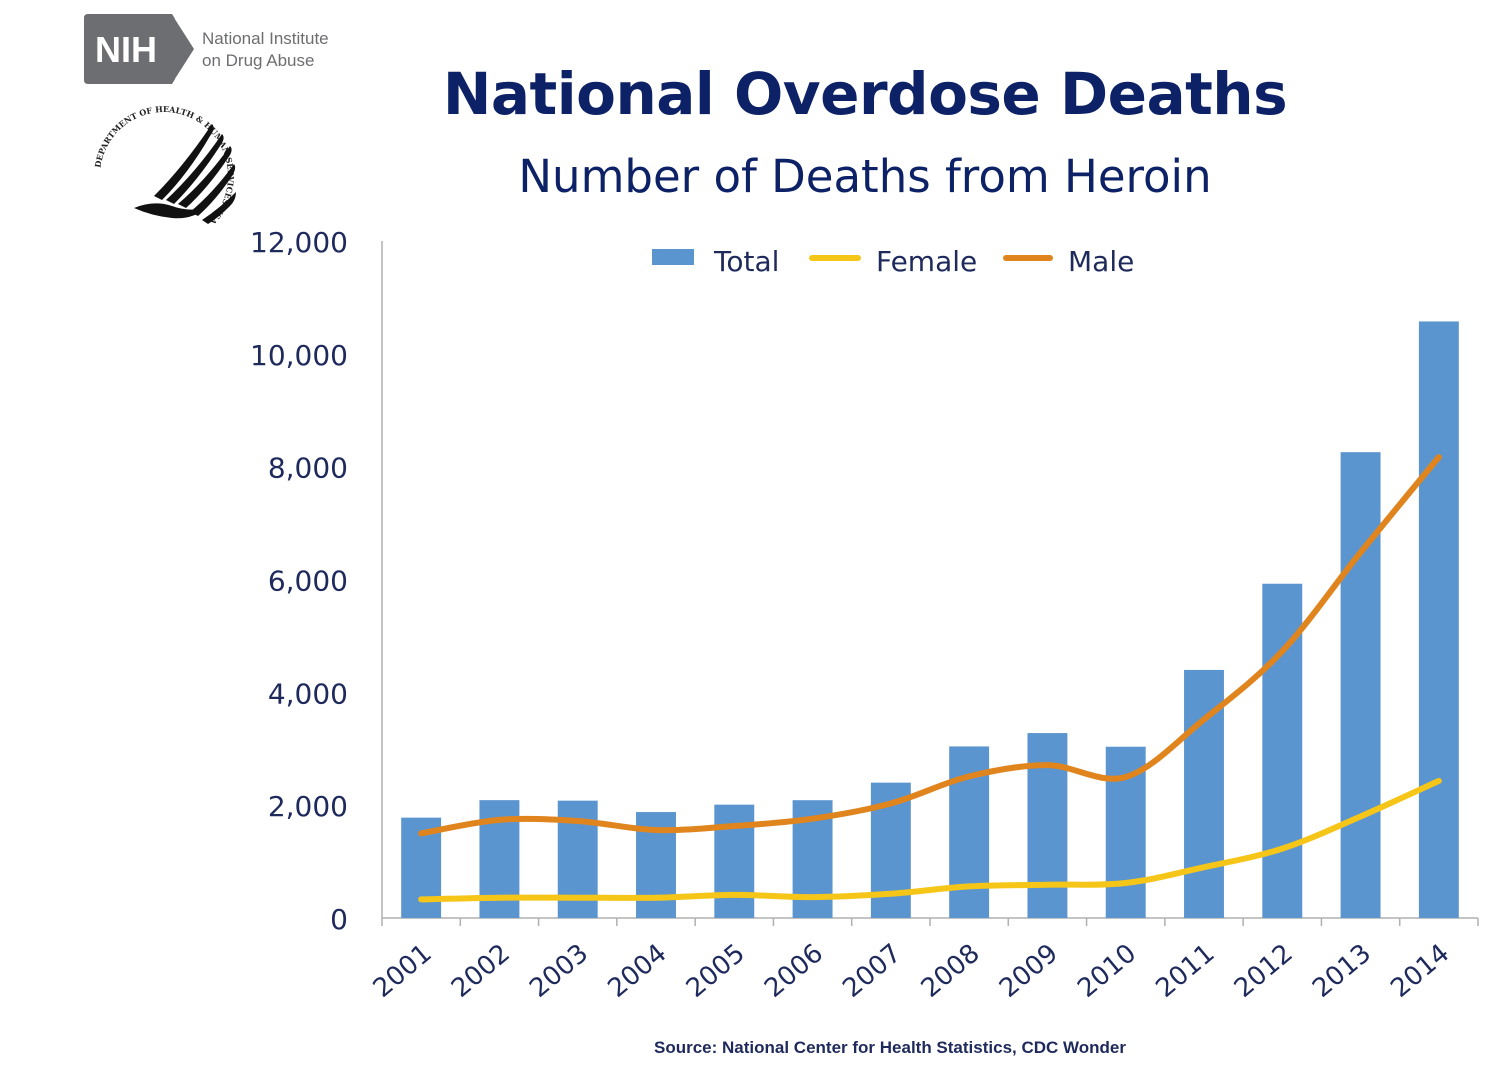 The width and height of the screenshot is (1502, 1089). Describe the element at coordinates (126, 49) in the screenshot. I see `nih-abbr: NIH` at that location.